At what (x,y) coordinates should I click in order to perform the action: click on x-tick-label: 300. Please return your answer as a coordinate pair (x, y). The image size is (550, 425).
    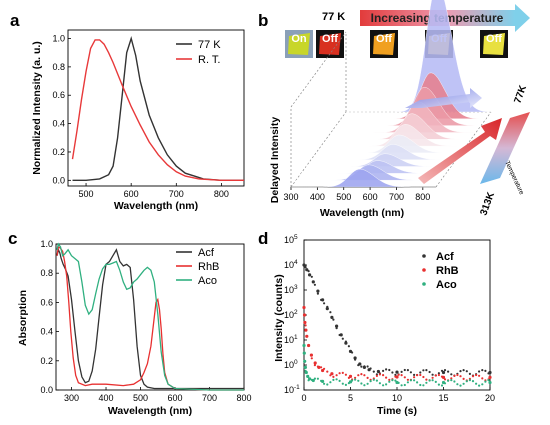
    Looking at the image, I should click on (71, 398).